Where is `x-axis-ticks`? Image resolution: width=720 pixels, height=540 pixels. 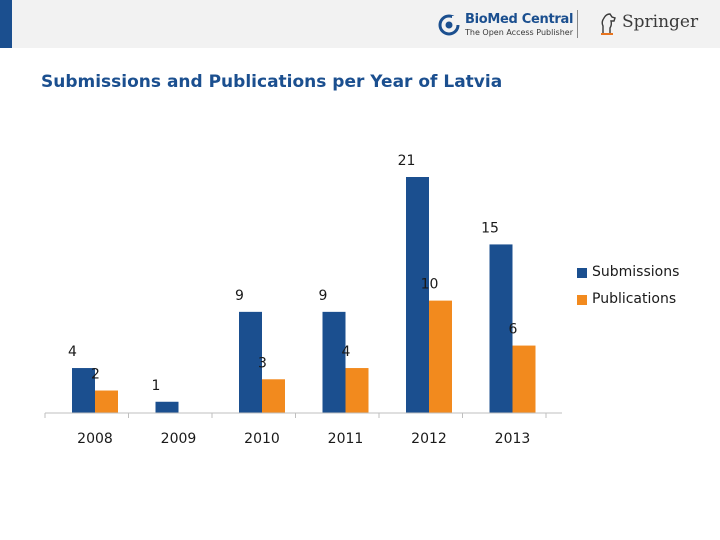
x-axis-ticks is located at coordinates (295, 415).